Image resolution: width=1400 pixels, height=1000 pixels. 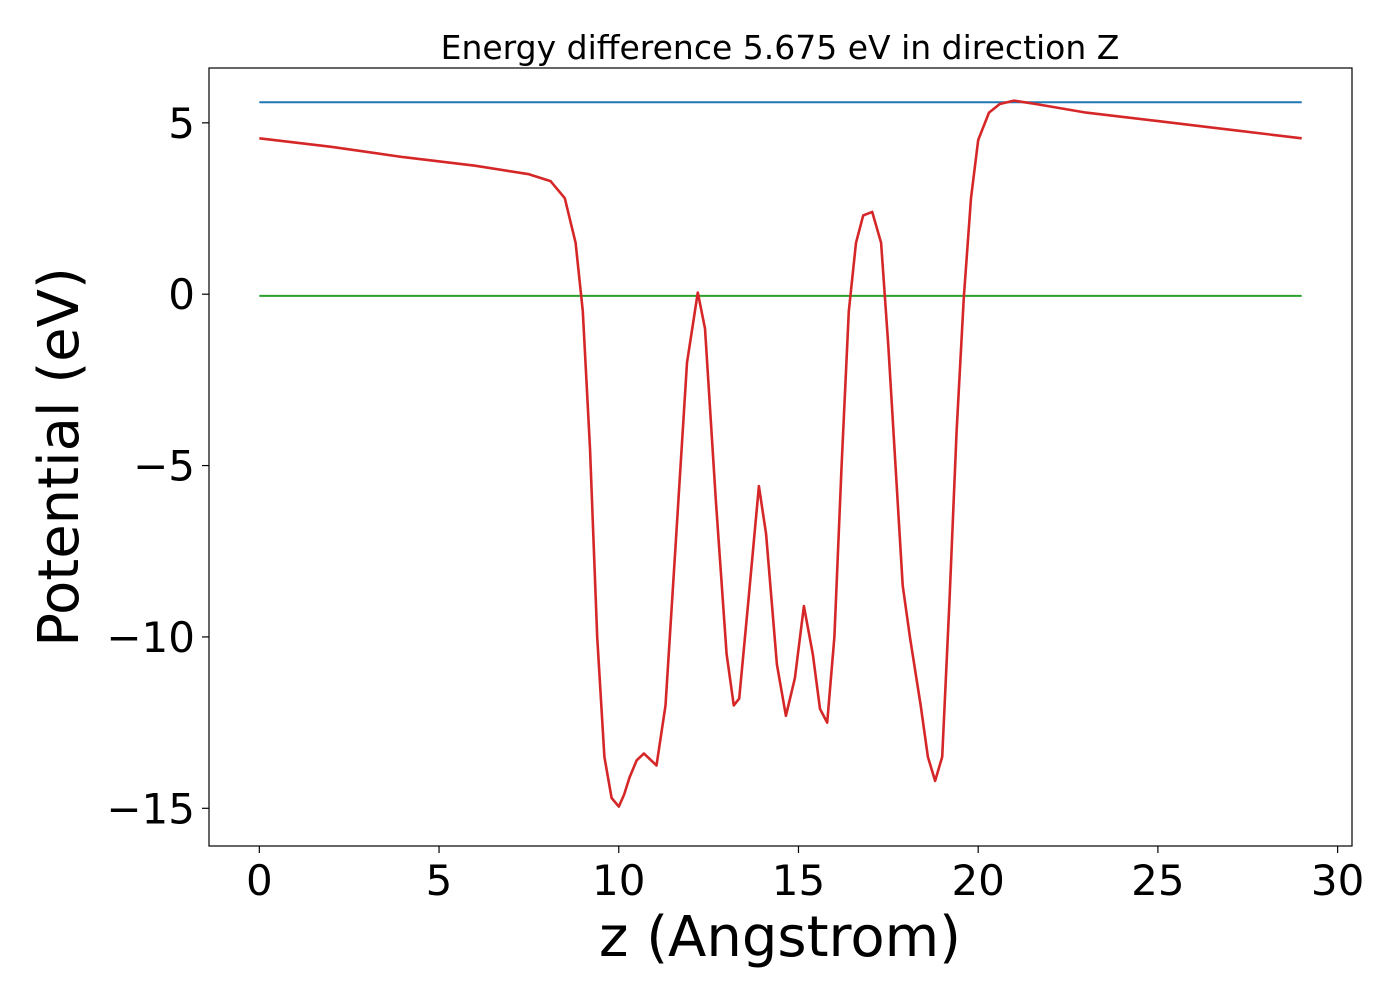 What do you see at coordinates (150, 808) in the screenshot?
I see `y-tick-label: −15` at bounding box center [150, 808].